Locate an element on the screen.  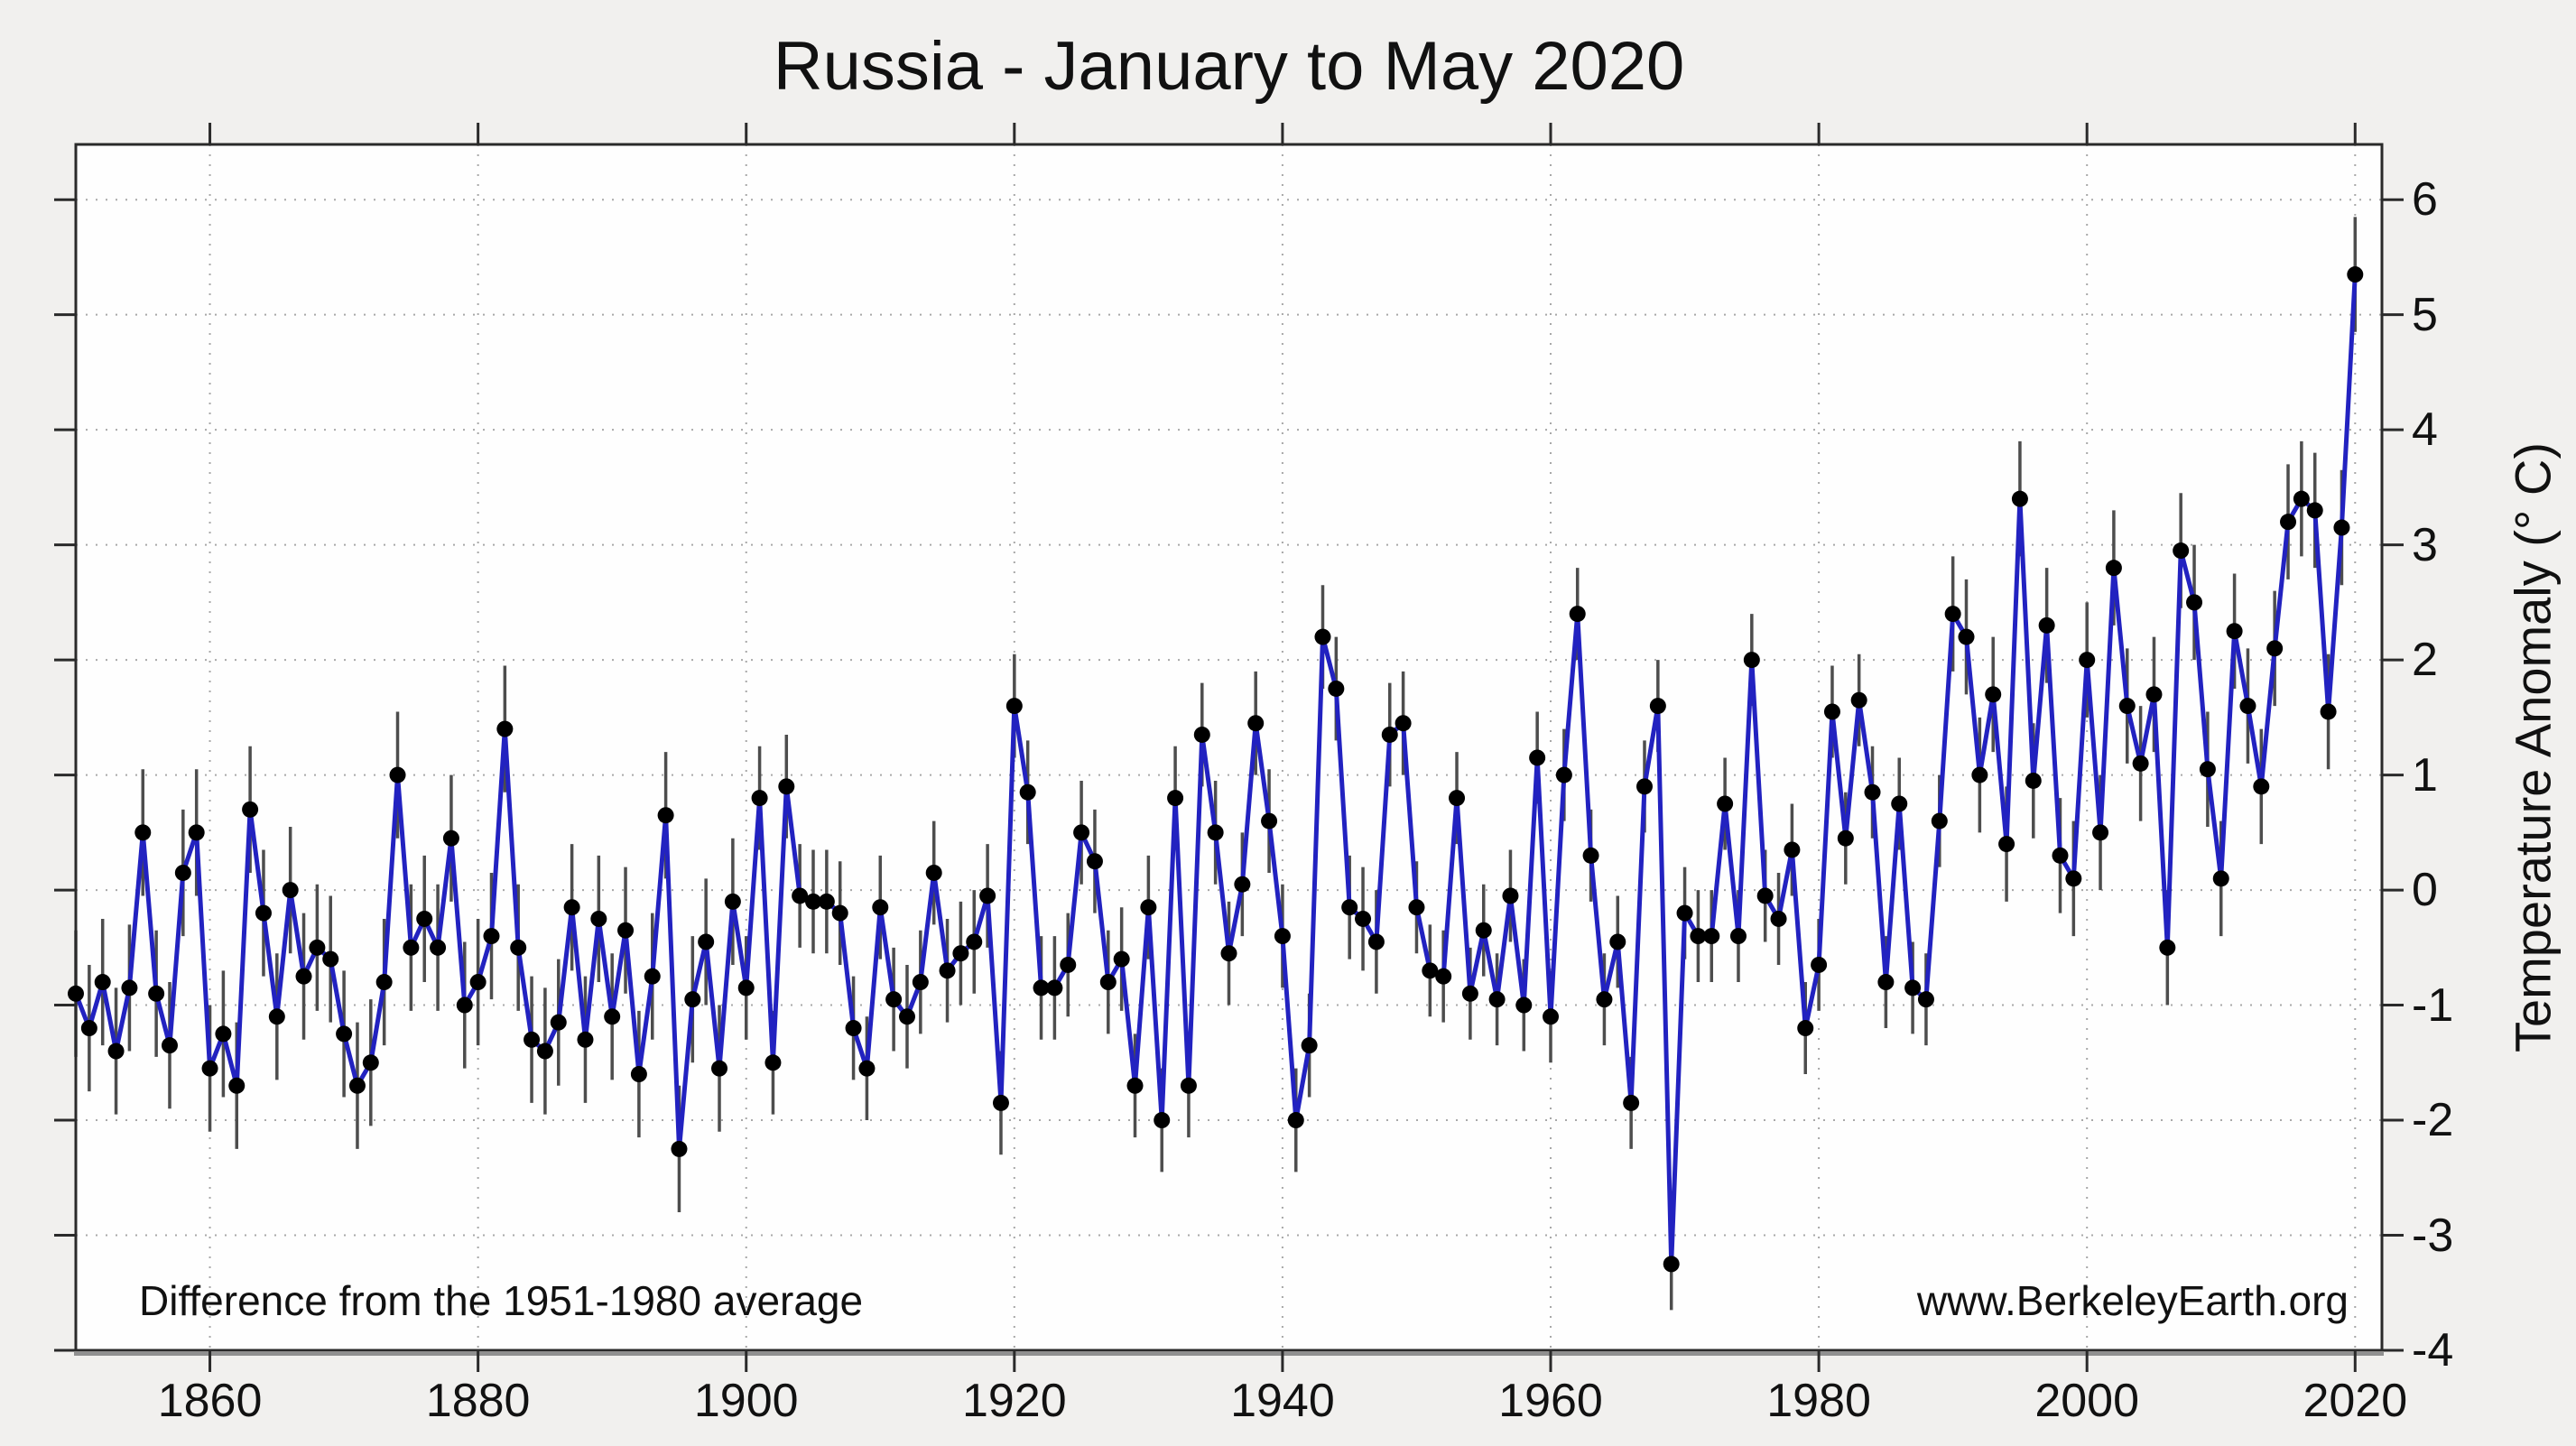
x-axis-tick-label: 2020 is located at coordinates (2355, 1401).